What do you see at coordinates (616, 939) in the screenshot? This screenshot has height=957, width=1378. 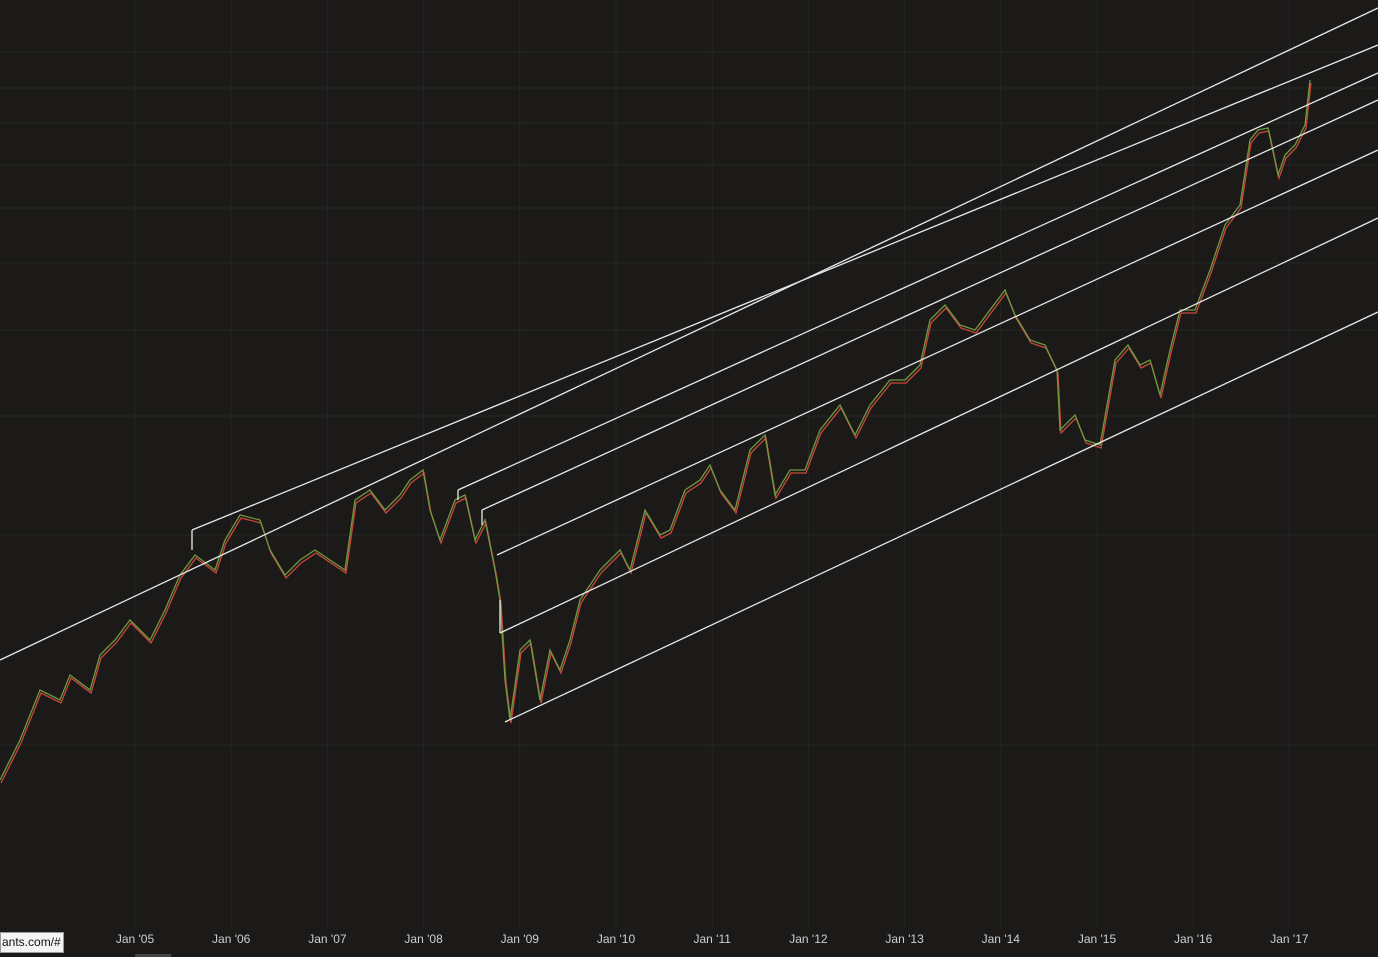 I see `x-tick-label: Jan '10` at bounding box center [616, 939].